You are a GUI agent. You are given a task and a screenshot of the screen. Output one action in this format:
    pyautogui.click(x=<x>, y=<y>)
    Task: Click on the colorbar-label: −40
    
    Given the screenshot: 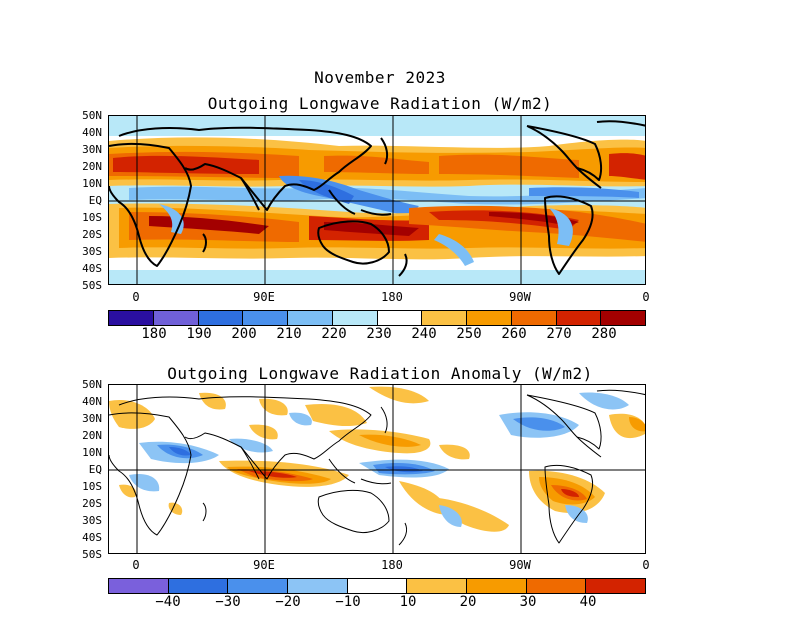 What is the action you would take?
    pyautogui.click(x=168, y=602)
    